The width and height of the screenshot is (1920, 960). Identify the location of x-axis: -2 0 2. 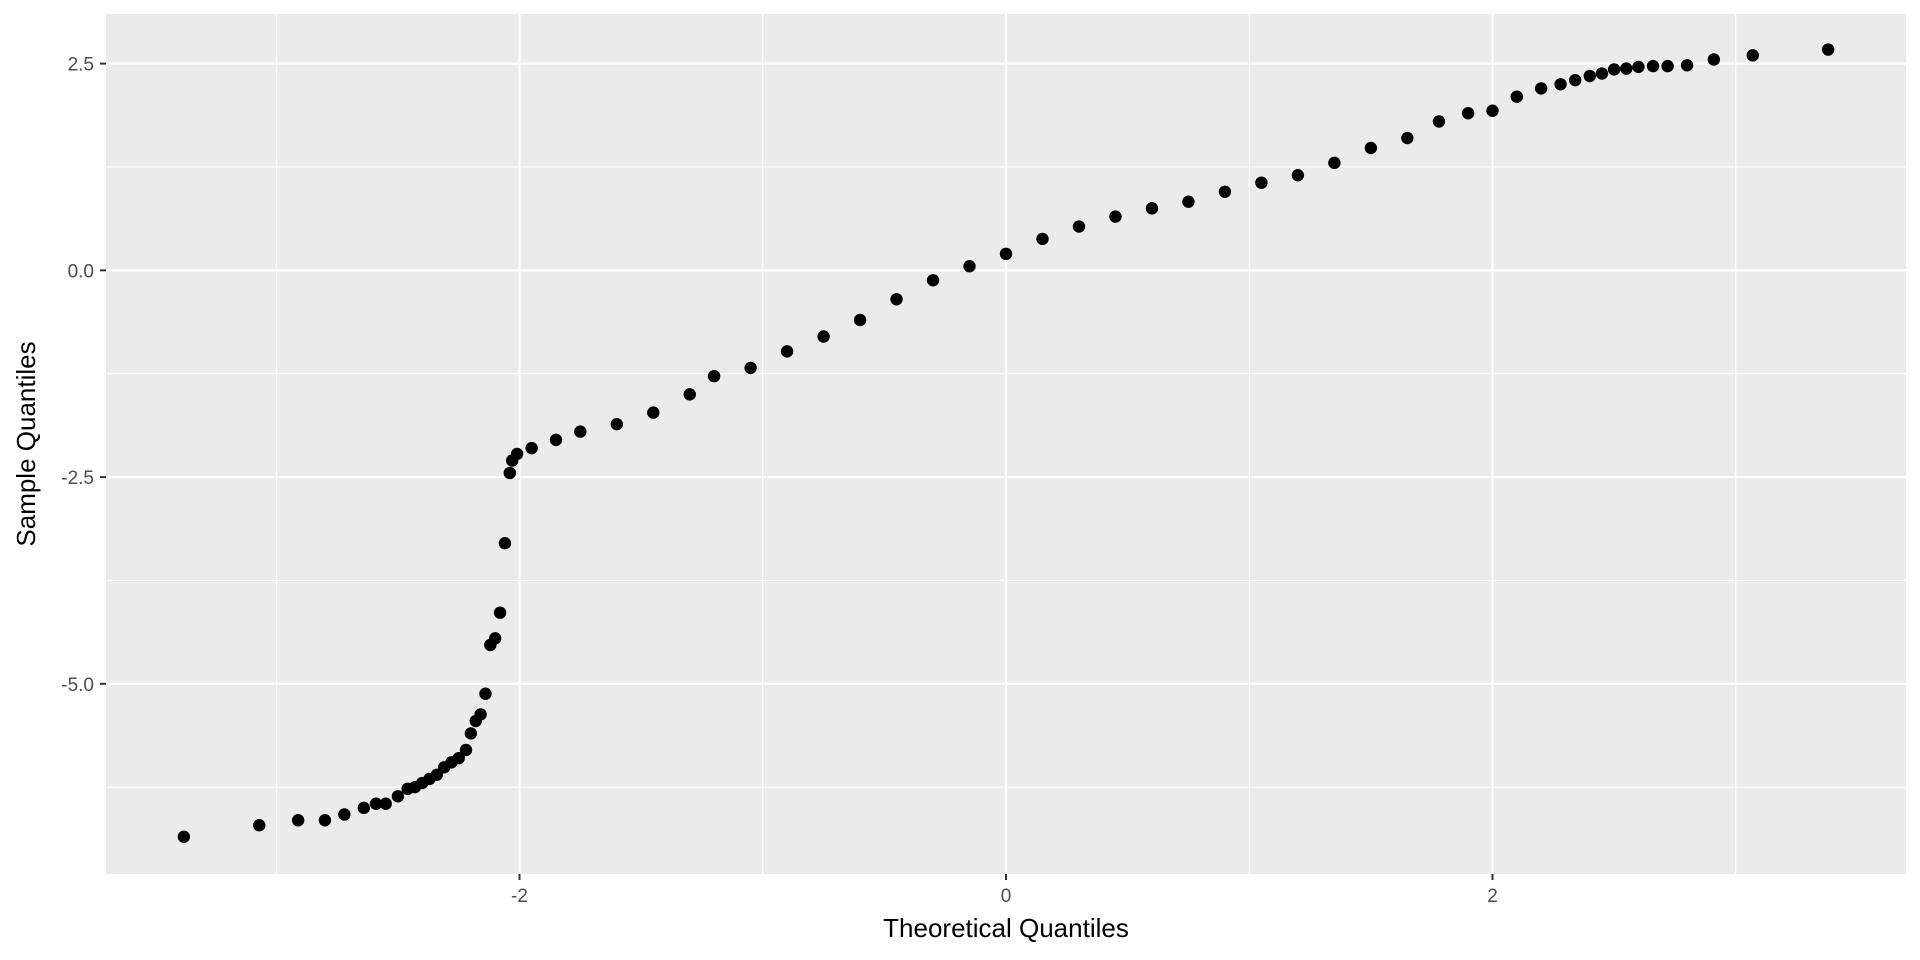
(1004, 890).